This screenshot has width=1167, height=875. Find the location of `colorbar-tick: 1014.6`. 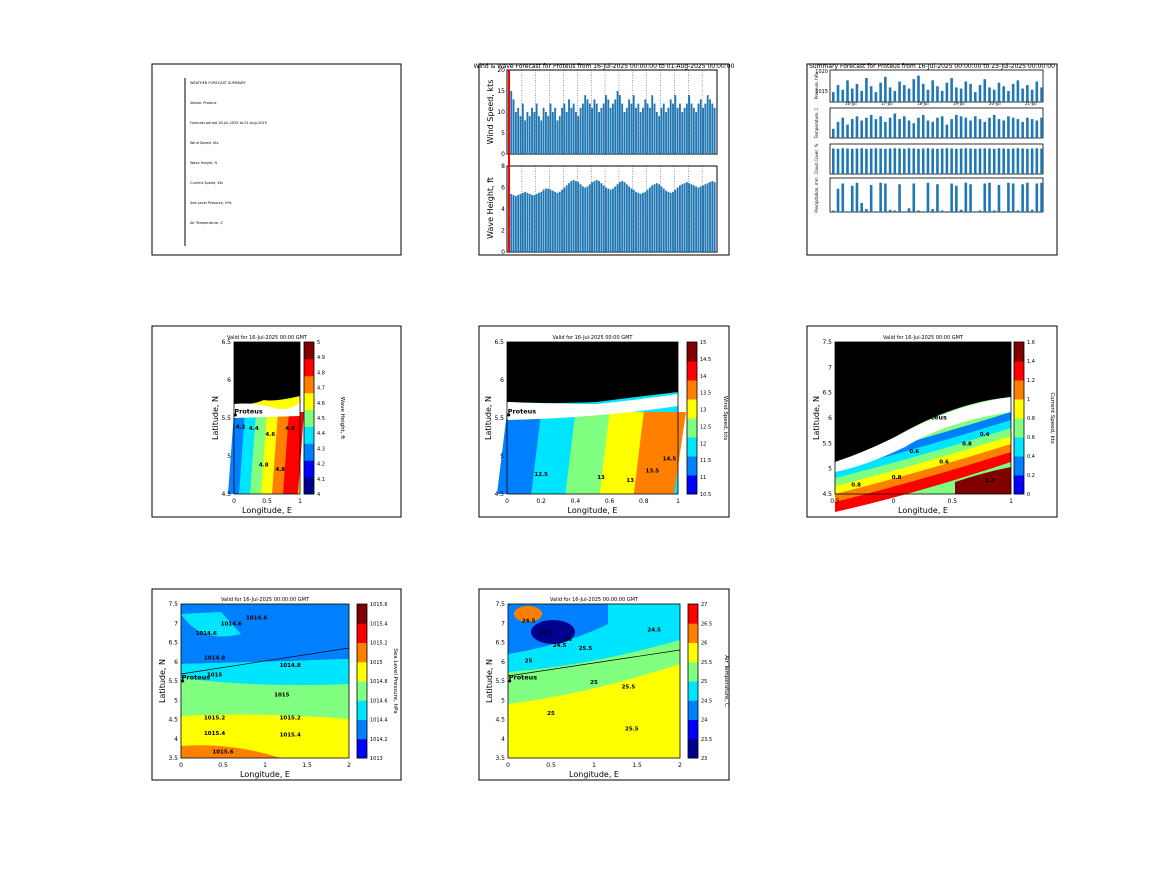

colorbar-tick: 1014.6 is located at coordinates (379, 701).